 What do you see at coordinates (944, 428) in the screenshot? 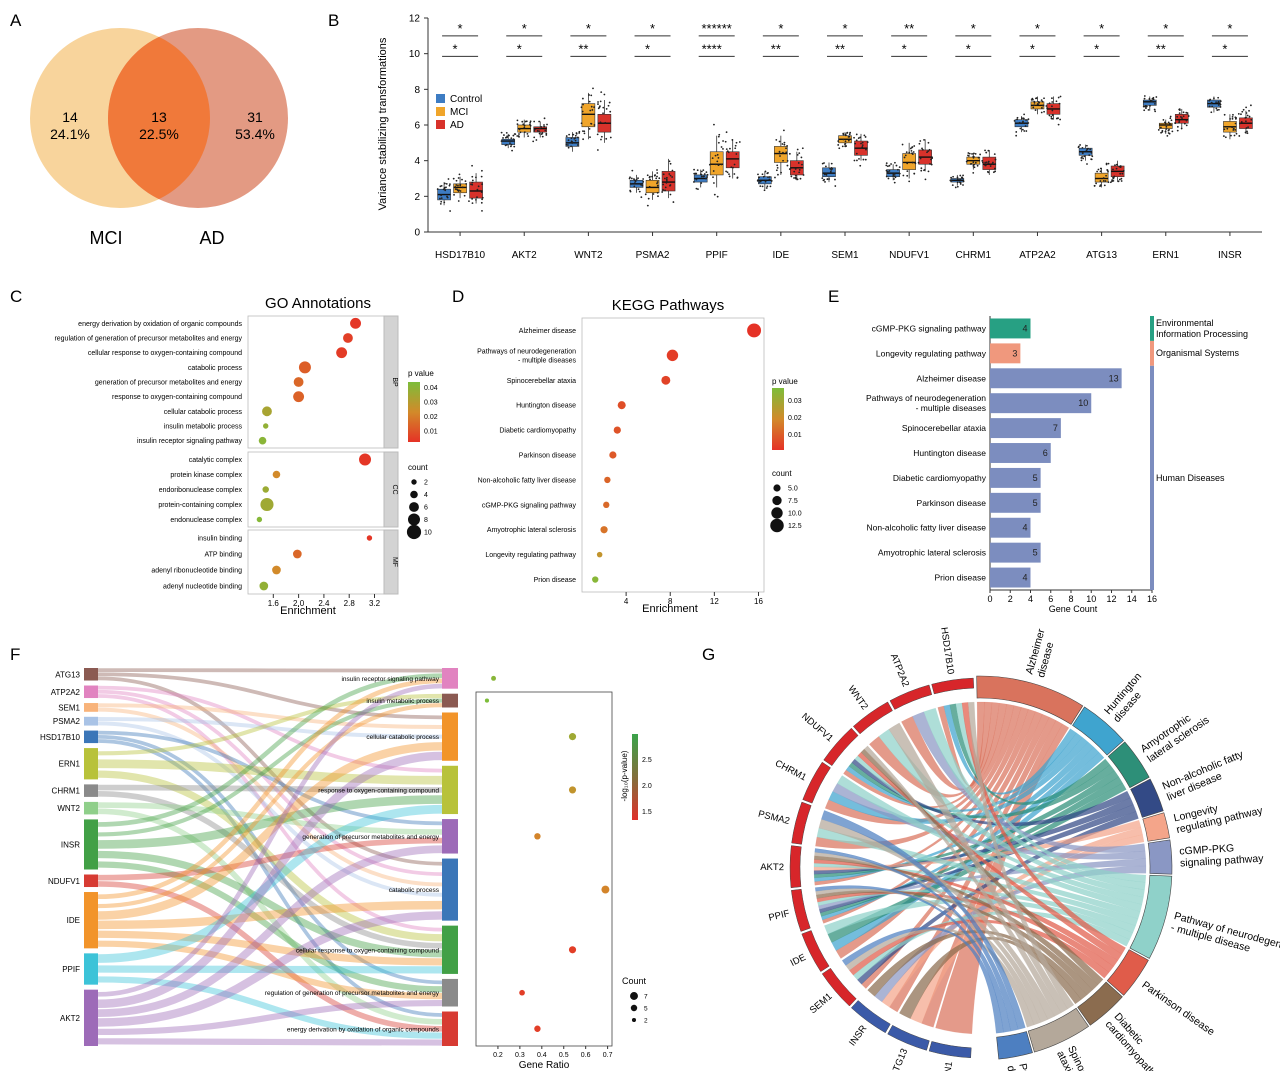
I see `gene-count-category: Spinocerebellar ataxia` at bounding box center [944, 428].